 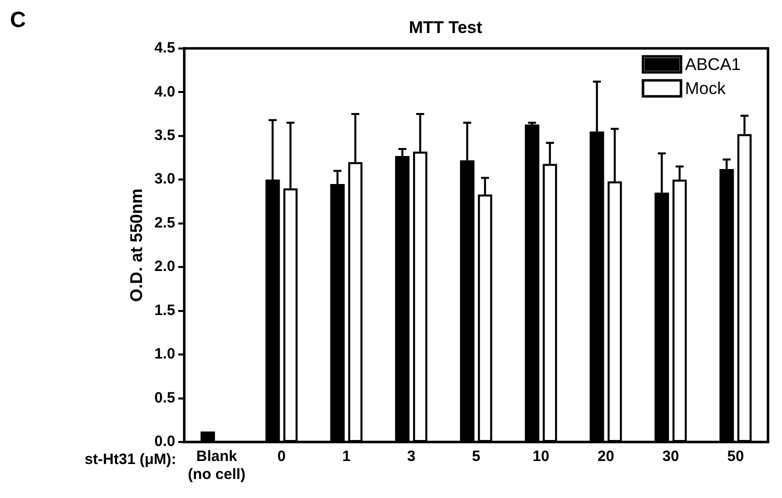 What do you see at coordinates (18, 19) in the screenshot?
I see `text: C` at bounding box center [18, 19].